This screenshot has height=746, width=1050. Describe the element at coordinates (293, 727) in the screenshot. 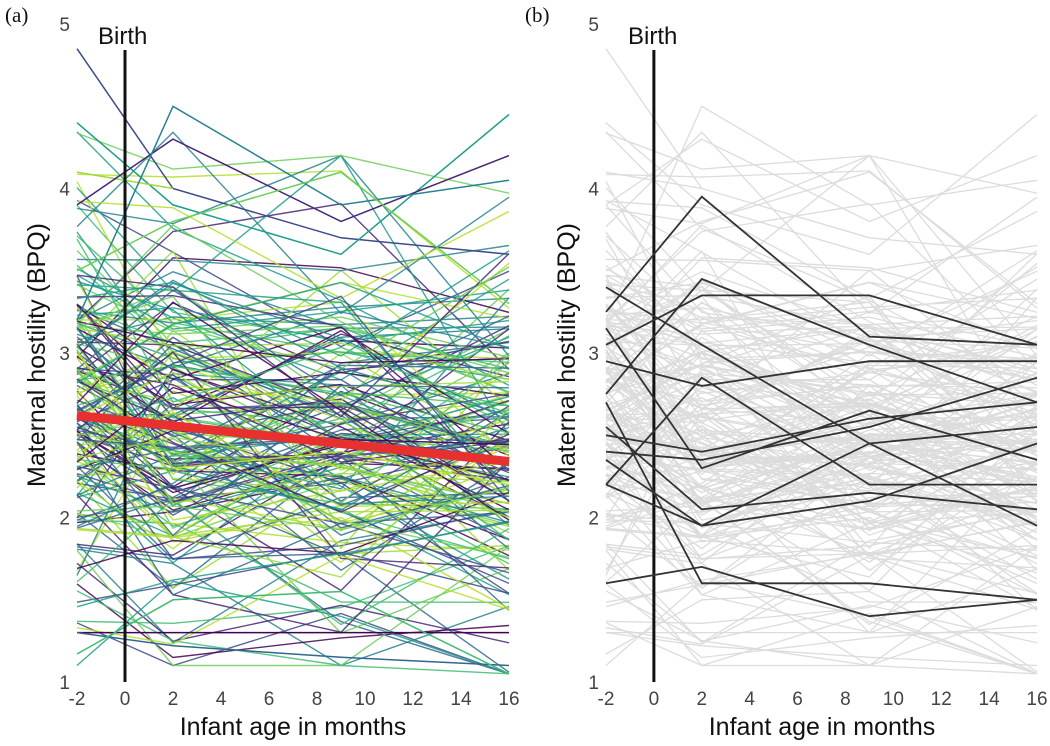

I see `x-axis-title-a: Infant age in months` at that location.